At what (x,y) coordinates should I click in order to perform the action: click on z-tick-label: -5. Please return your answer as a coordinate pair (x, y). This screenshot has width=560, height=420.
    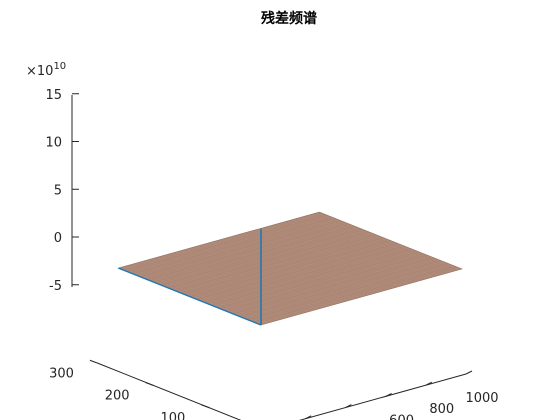
    Looking at the image, I should click on (55, 286).